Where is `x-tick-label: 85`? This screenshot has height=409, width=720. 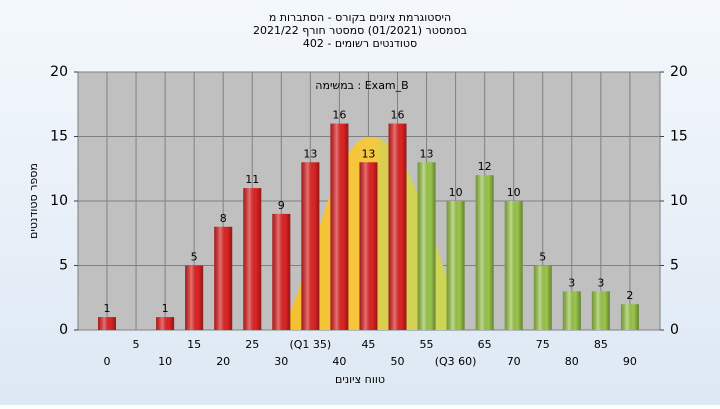 x-tick-label: 85 is located at coordinates (601, 344).